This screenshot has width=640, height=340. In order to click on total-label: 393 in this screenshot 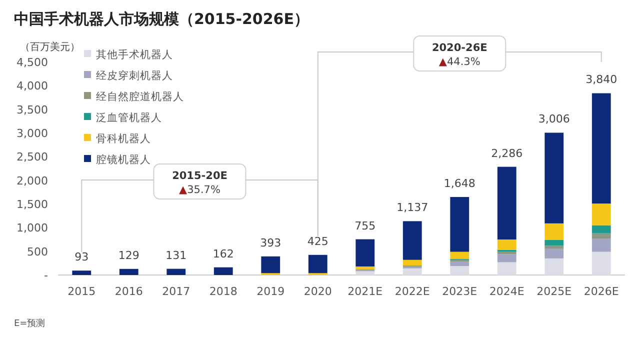, I will do `click(271, 243)`.